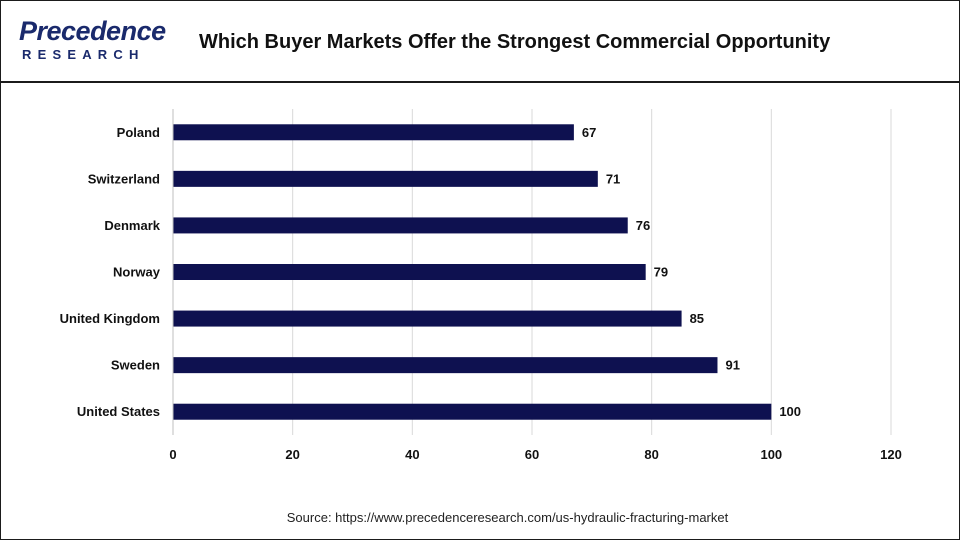 This screenshot has height=540, width=960. What do you see at coordinates (891, 454) in the screenshot?
I see `x-tick-label: 120` at bounding box center [891, 454].